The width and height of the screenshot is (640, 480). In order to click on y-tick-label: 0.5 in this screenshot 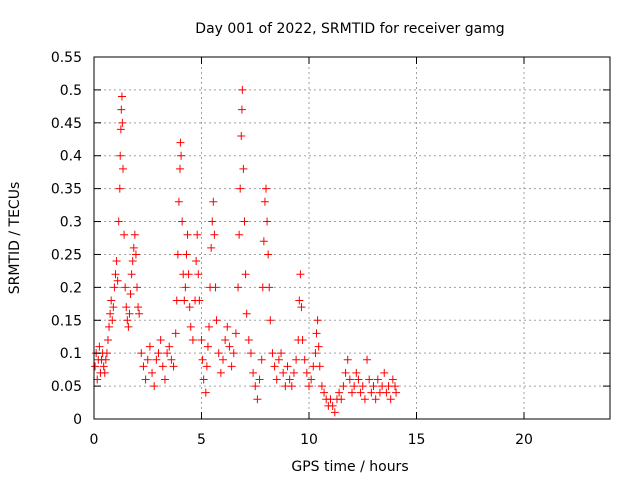, I will do `click(71, 91)`.